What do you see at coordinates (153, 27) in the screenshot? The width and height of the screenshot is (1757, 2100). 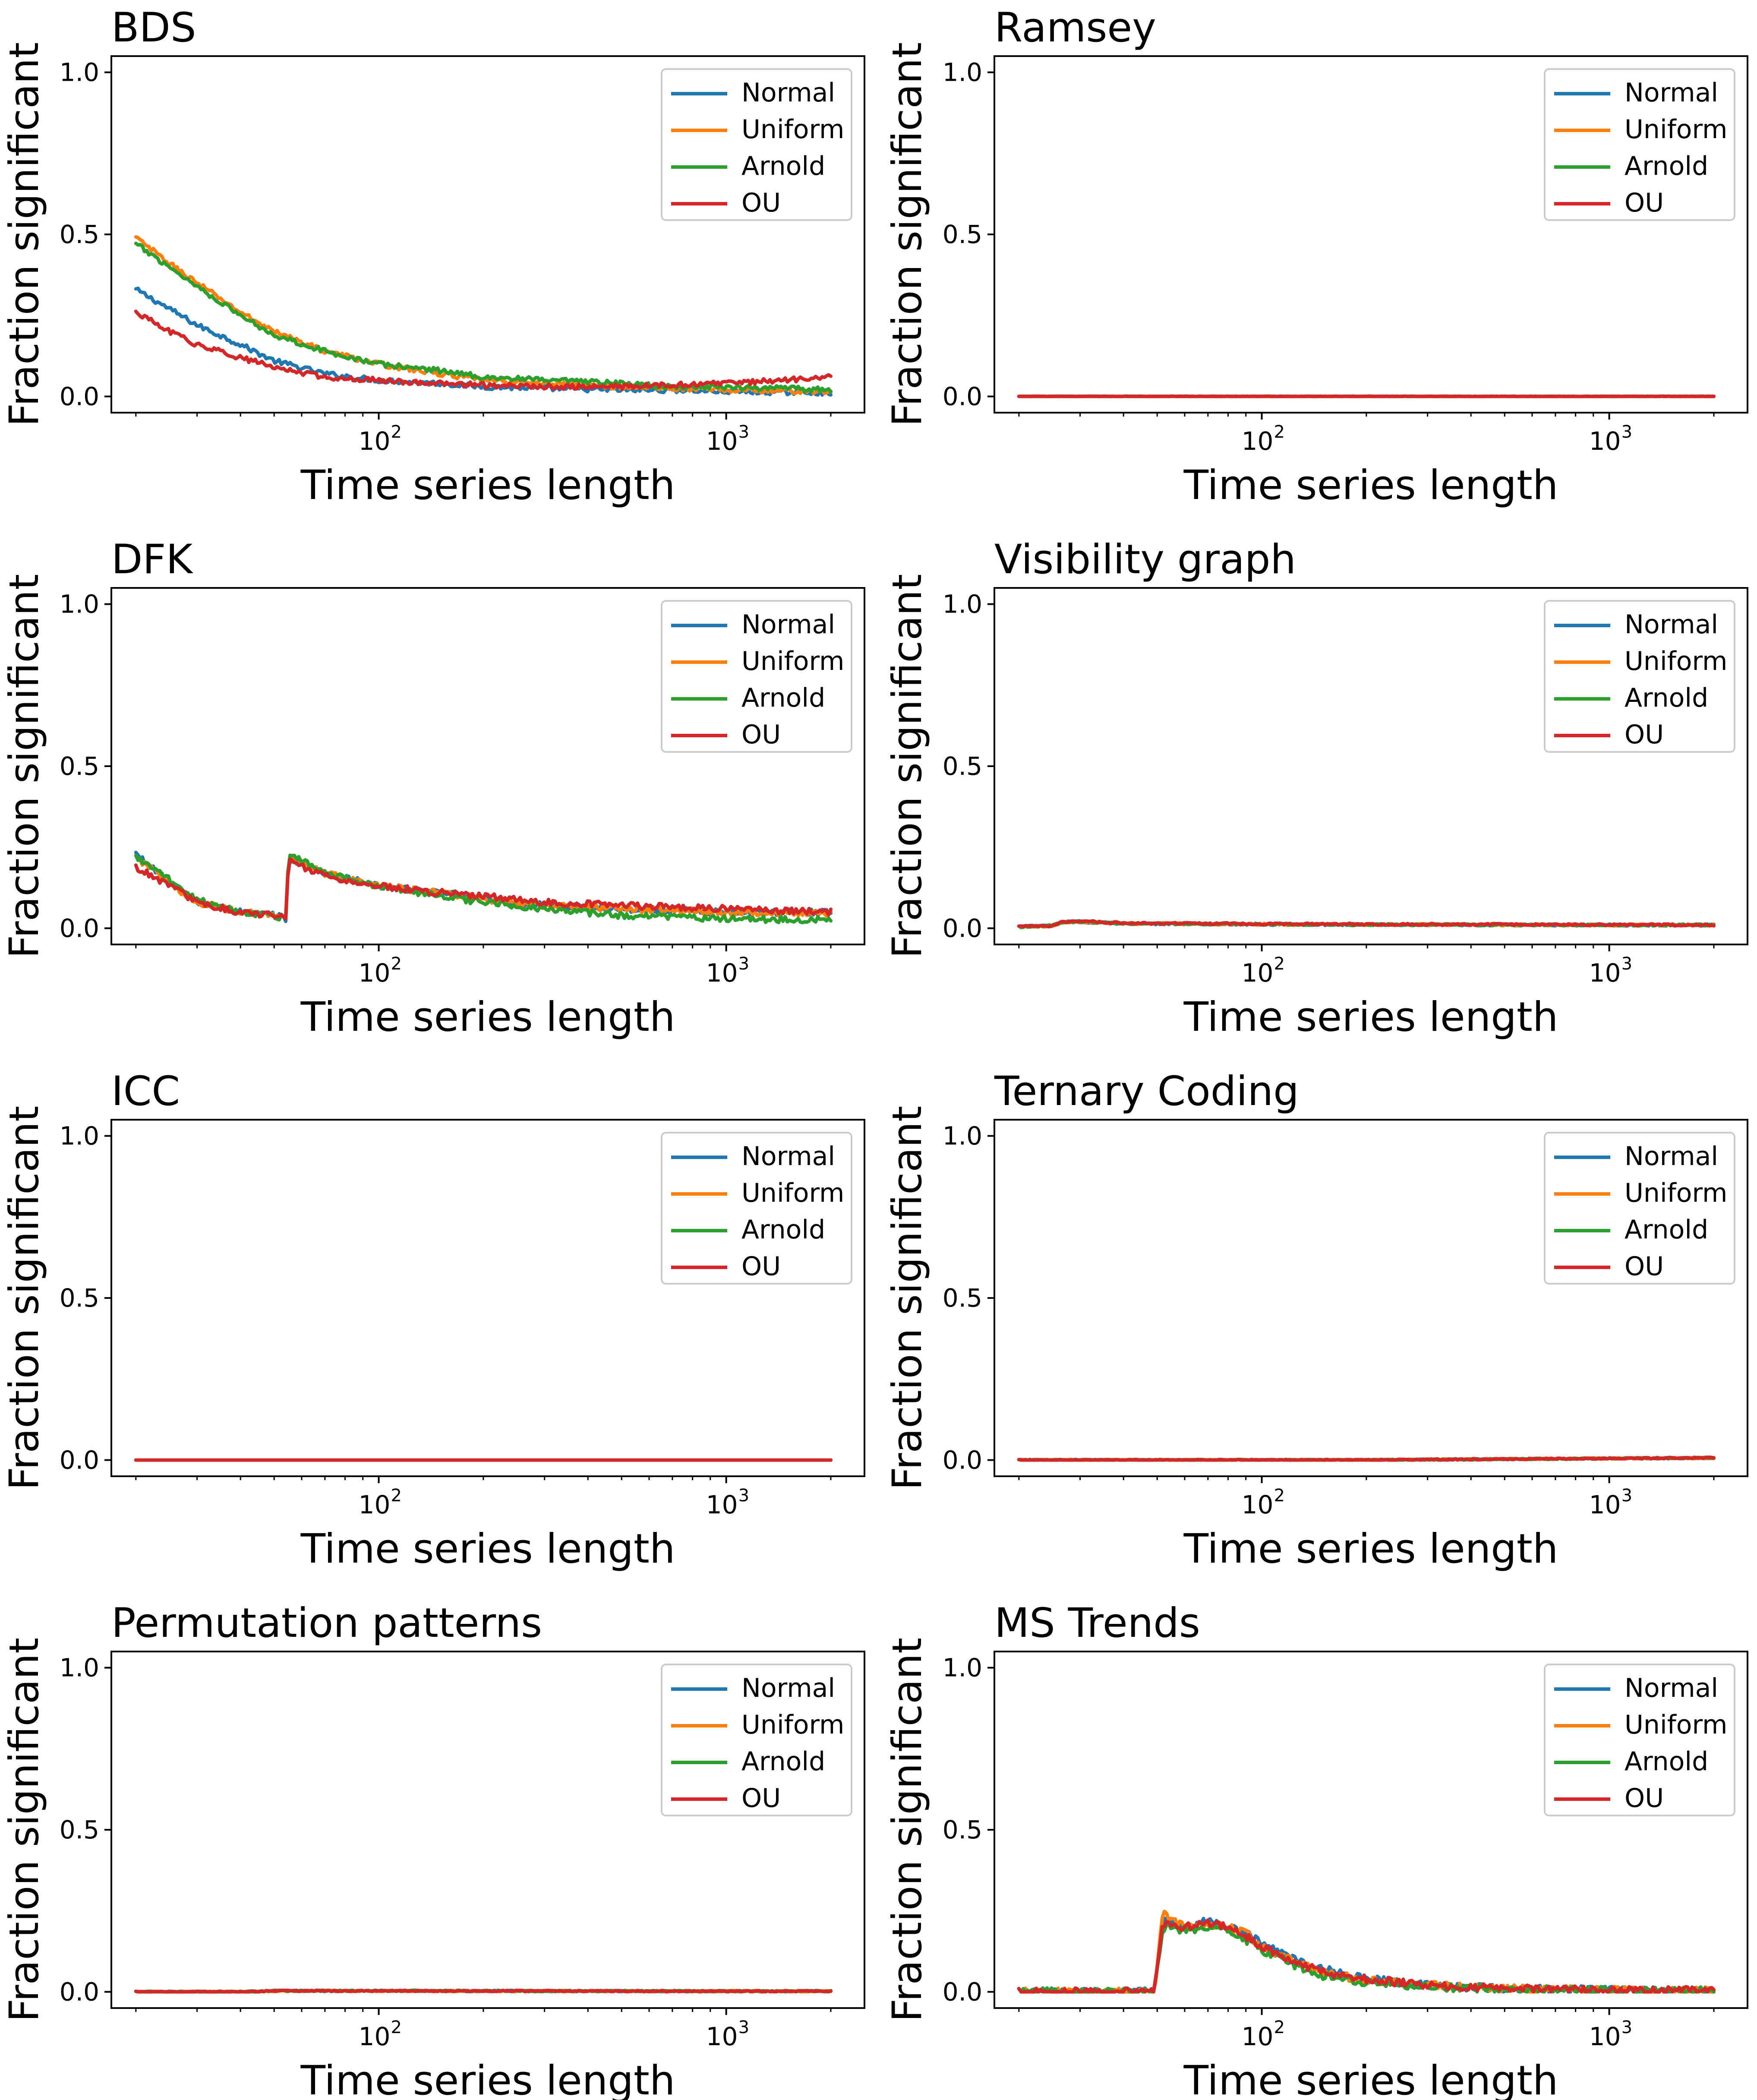 I see `panel-title: BDS` at bounding box center [153, 27].